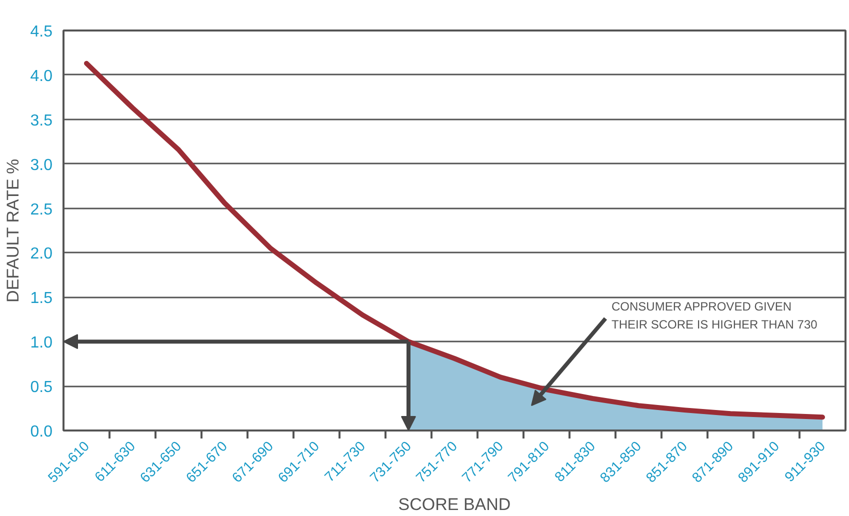 This screenshot has width=849, height=516. I want to click on y-axis-title: DEFAULT RATE %, so click(12, 230).